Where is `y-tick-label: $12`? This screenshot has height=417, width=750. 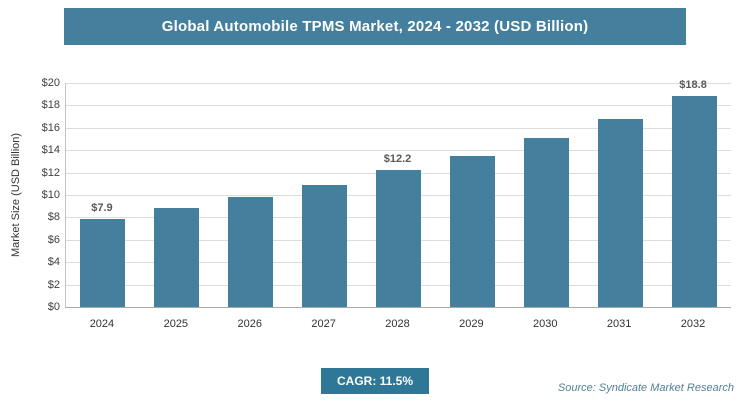
y-tick-label: $12 is located at coordinates (50, 172).